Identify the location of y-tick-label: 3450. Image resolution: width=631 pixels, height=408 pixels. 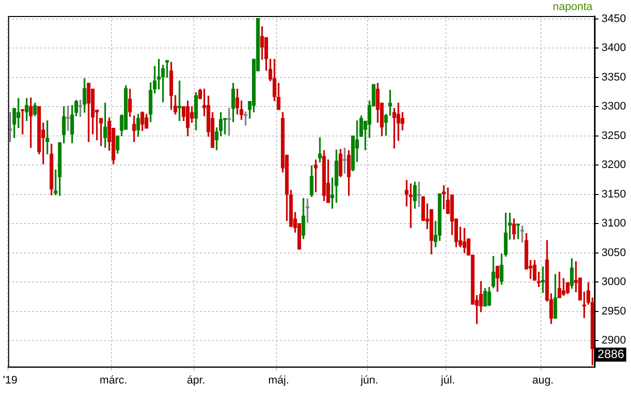
(614, 18).